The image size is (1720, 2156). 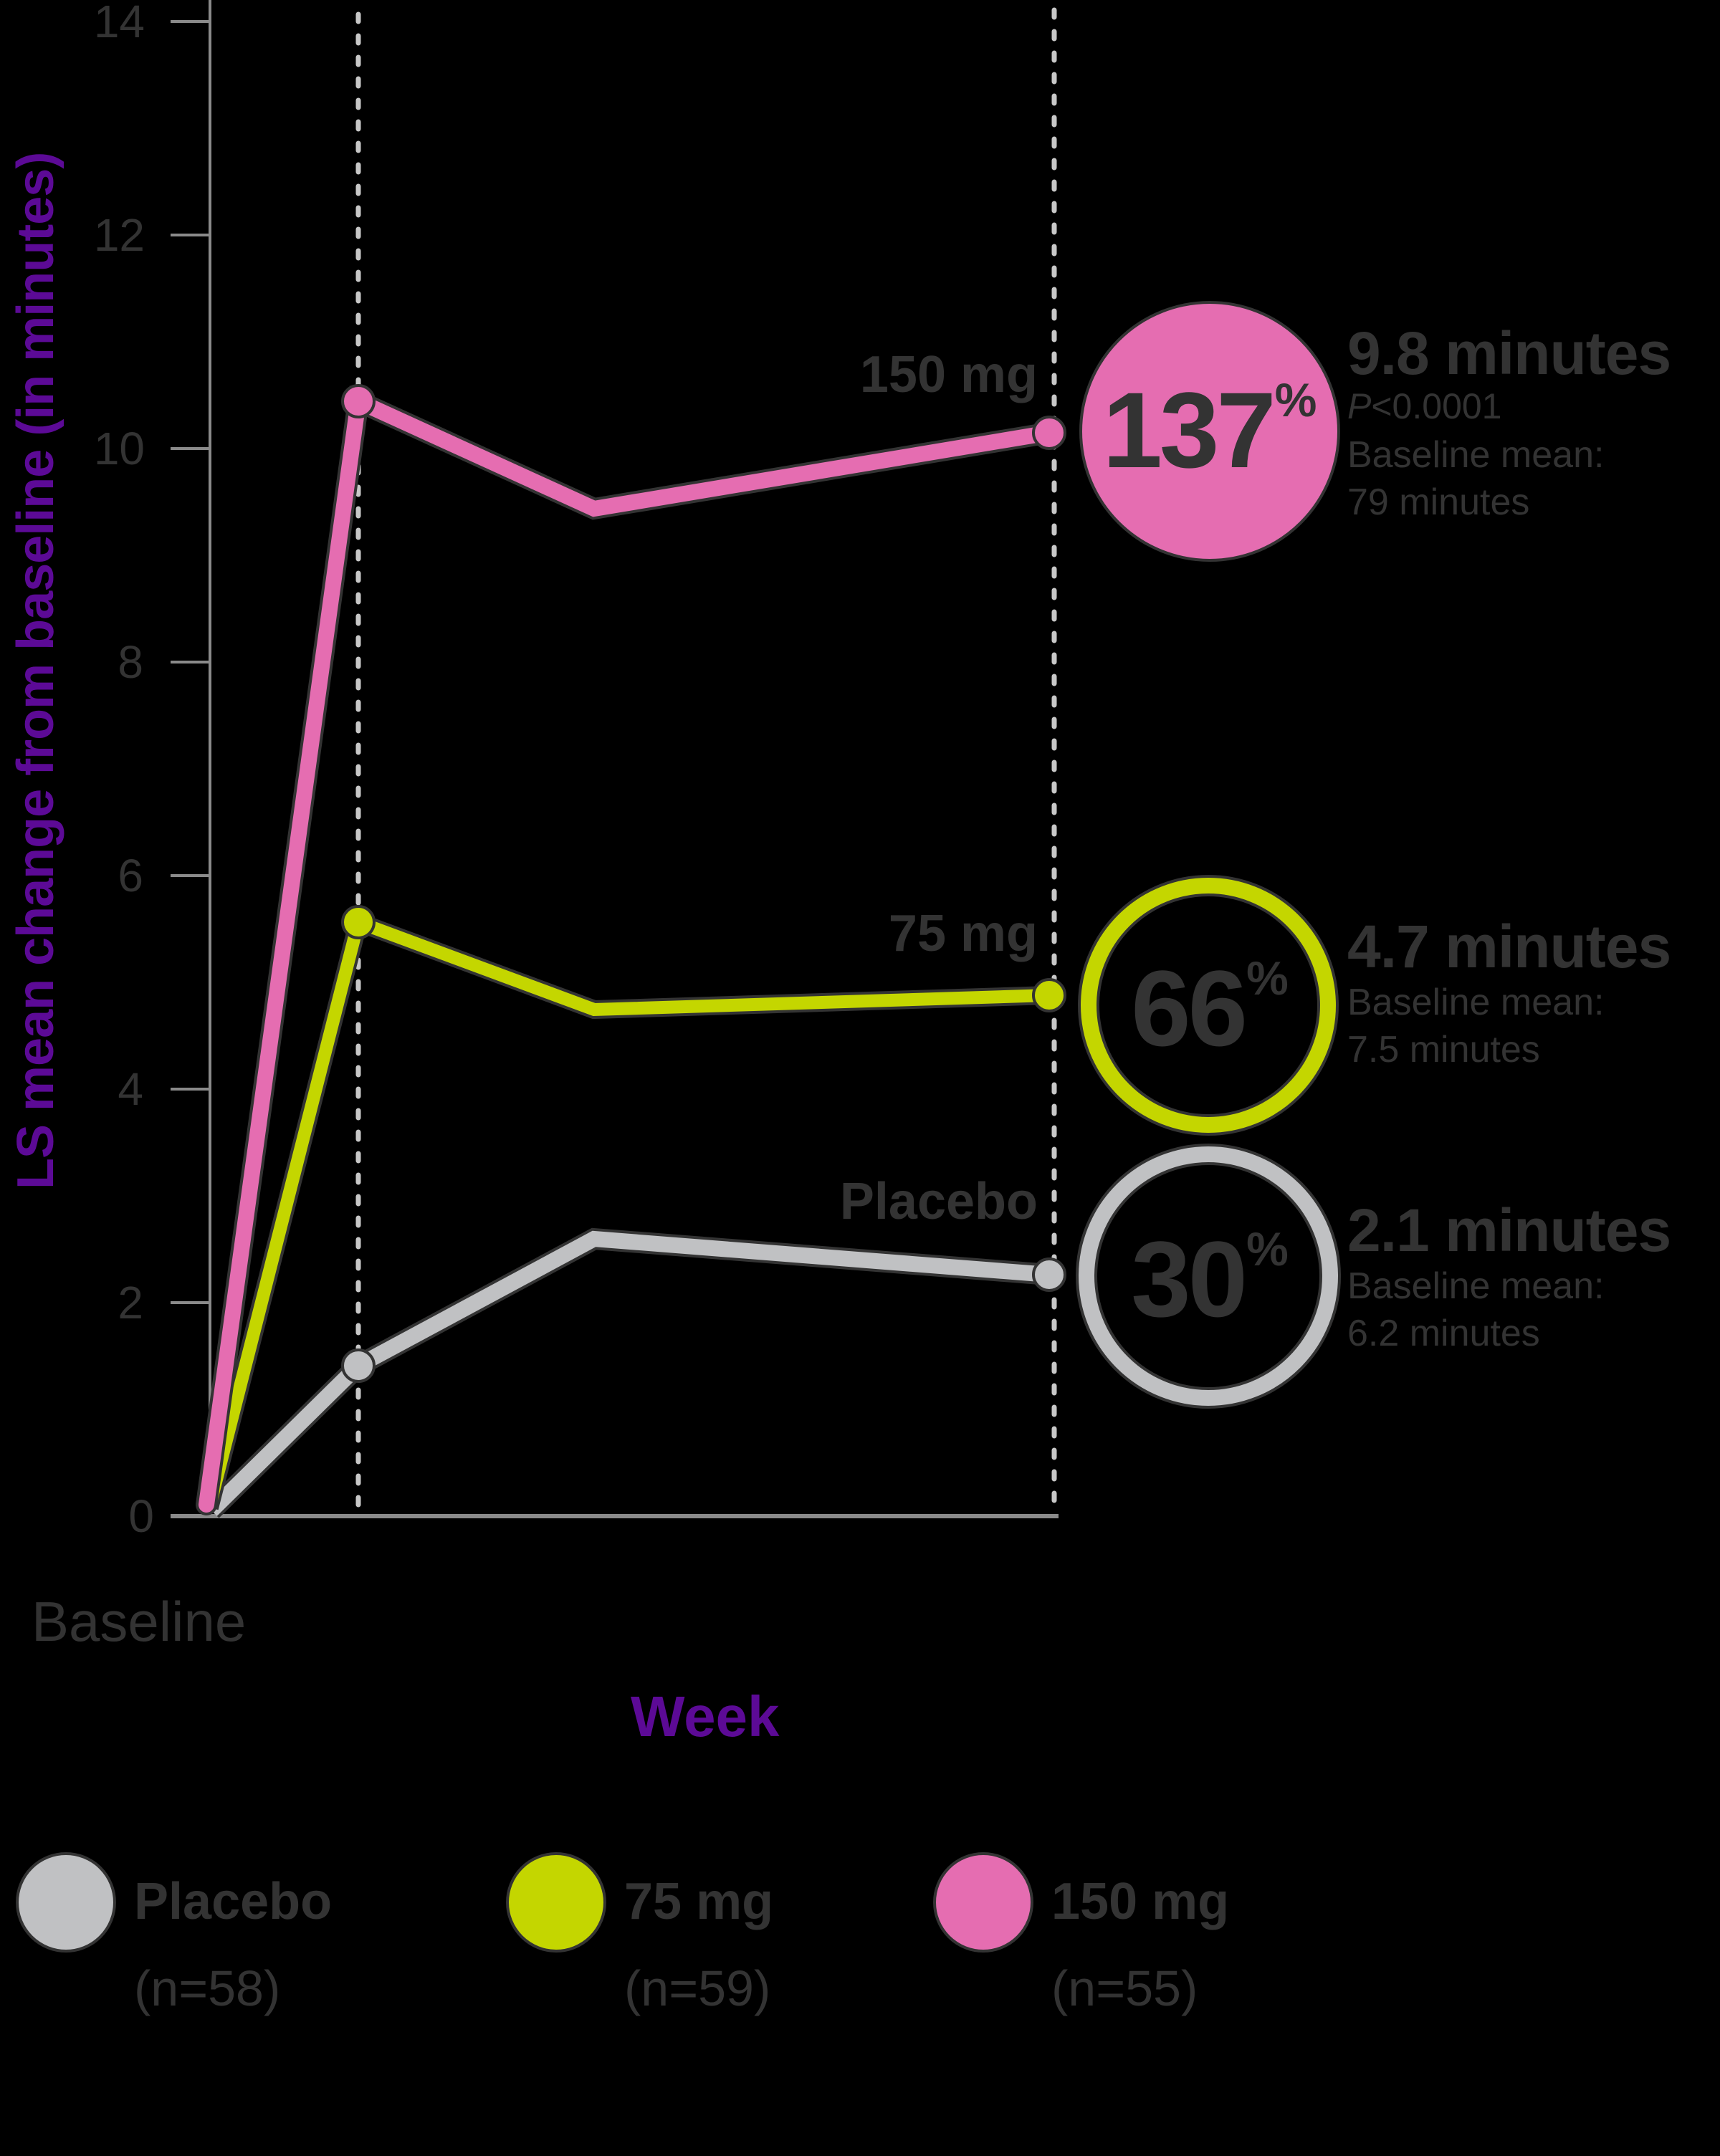 What do you see at coordinates (1443, 1333) in the screenshot?
I see `baseline-mean-value: 6.2 minutes` at bounding box center [1443, 1333].